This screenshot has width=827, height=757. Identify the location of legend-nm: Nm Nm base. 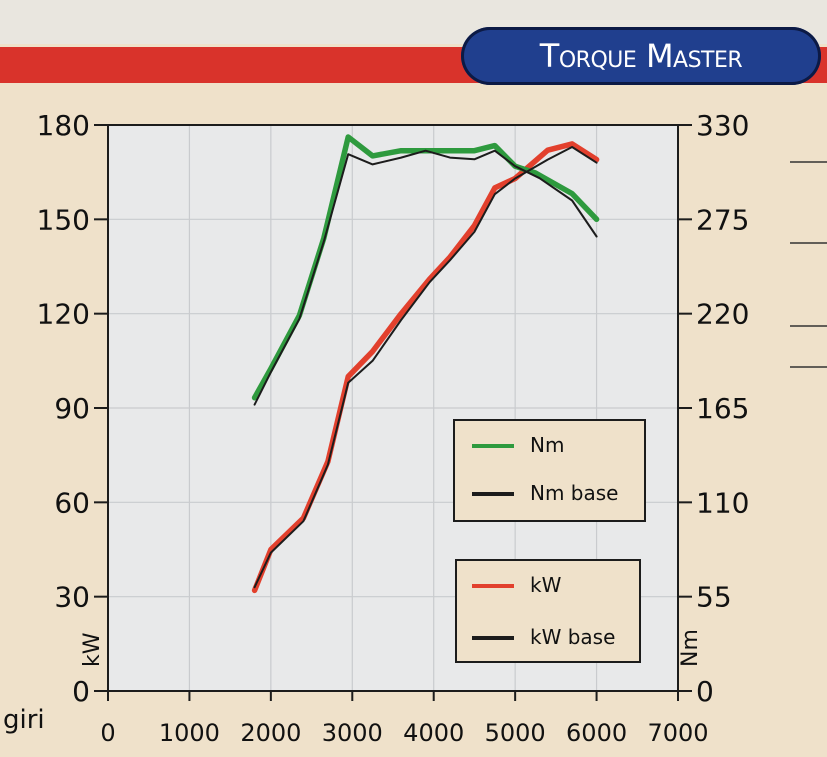
(549, 470).